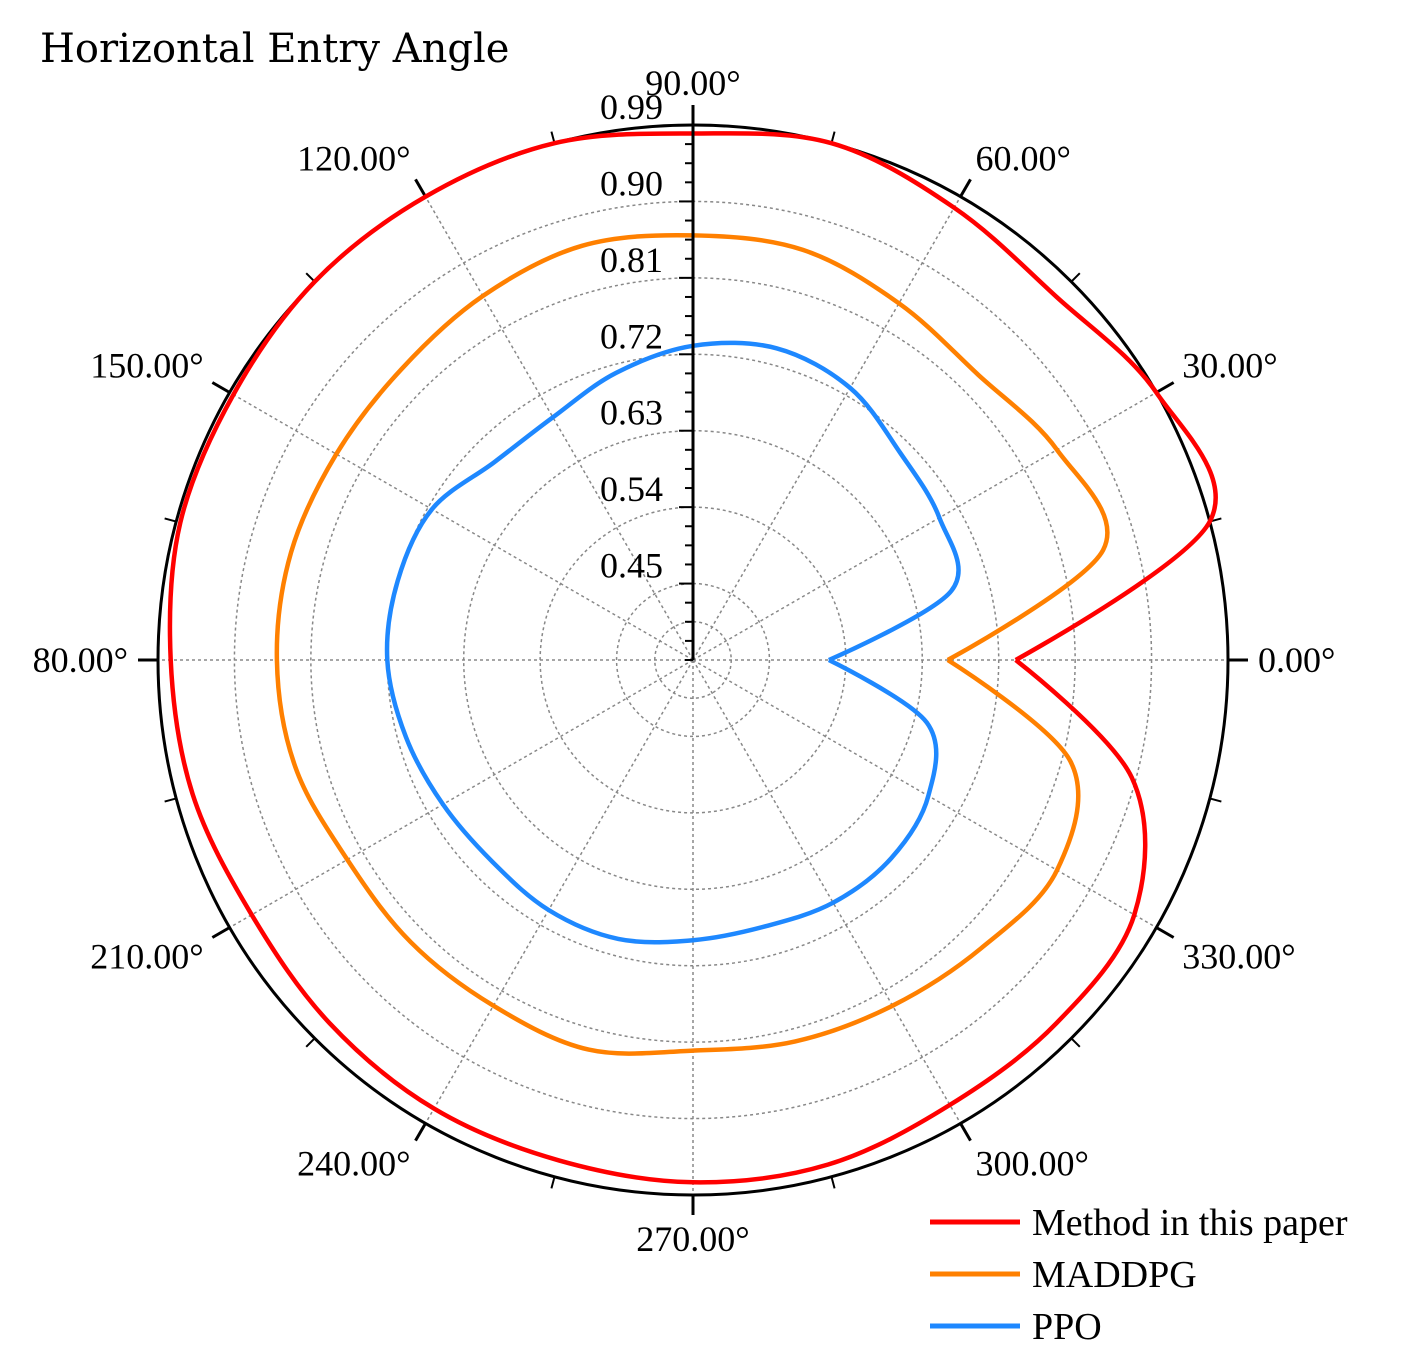 This screenshot has width=1413, height=1350. What do you see at coordinates (1067, 1327) in the screenshot?
I see `legend-label-2: PPO` at bounding box center [1067, 1327].